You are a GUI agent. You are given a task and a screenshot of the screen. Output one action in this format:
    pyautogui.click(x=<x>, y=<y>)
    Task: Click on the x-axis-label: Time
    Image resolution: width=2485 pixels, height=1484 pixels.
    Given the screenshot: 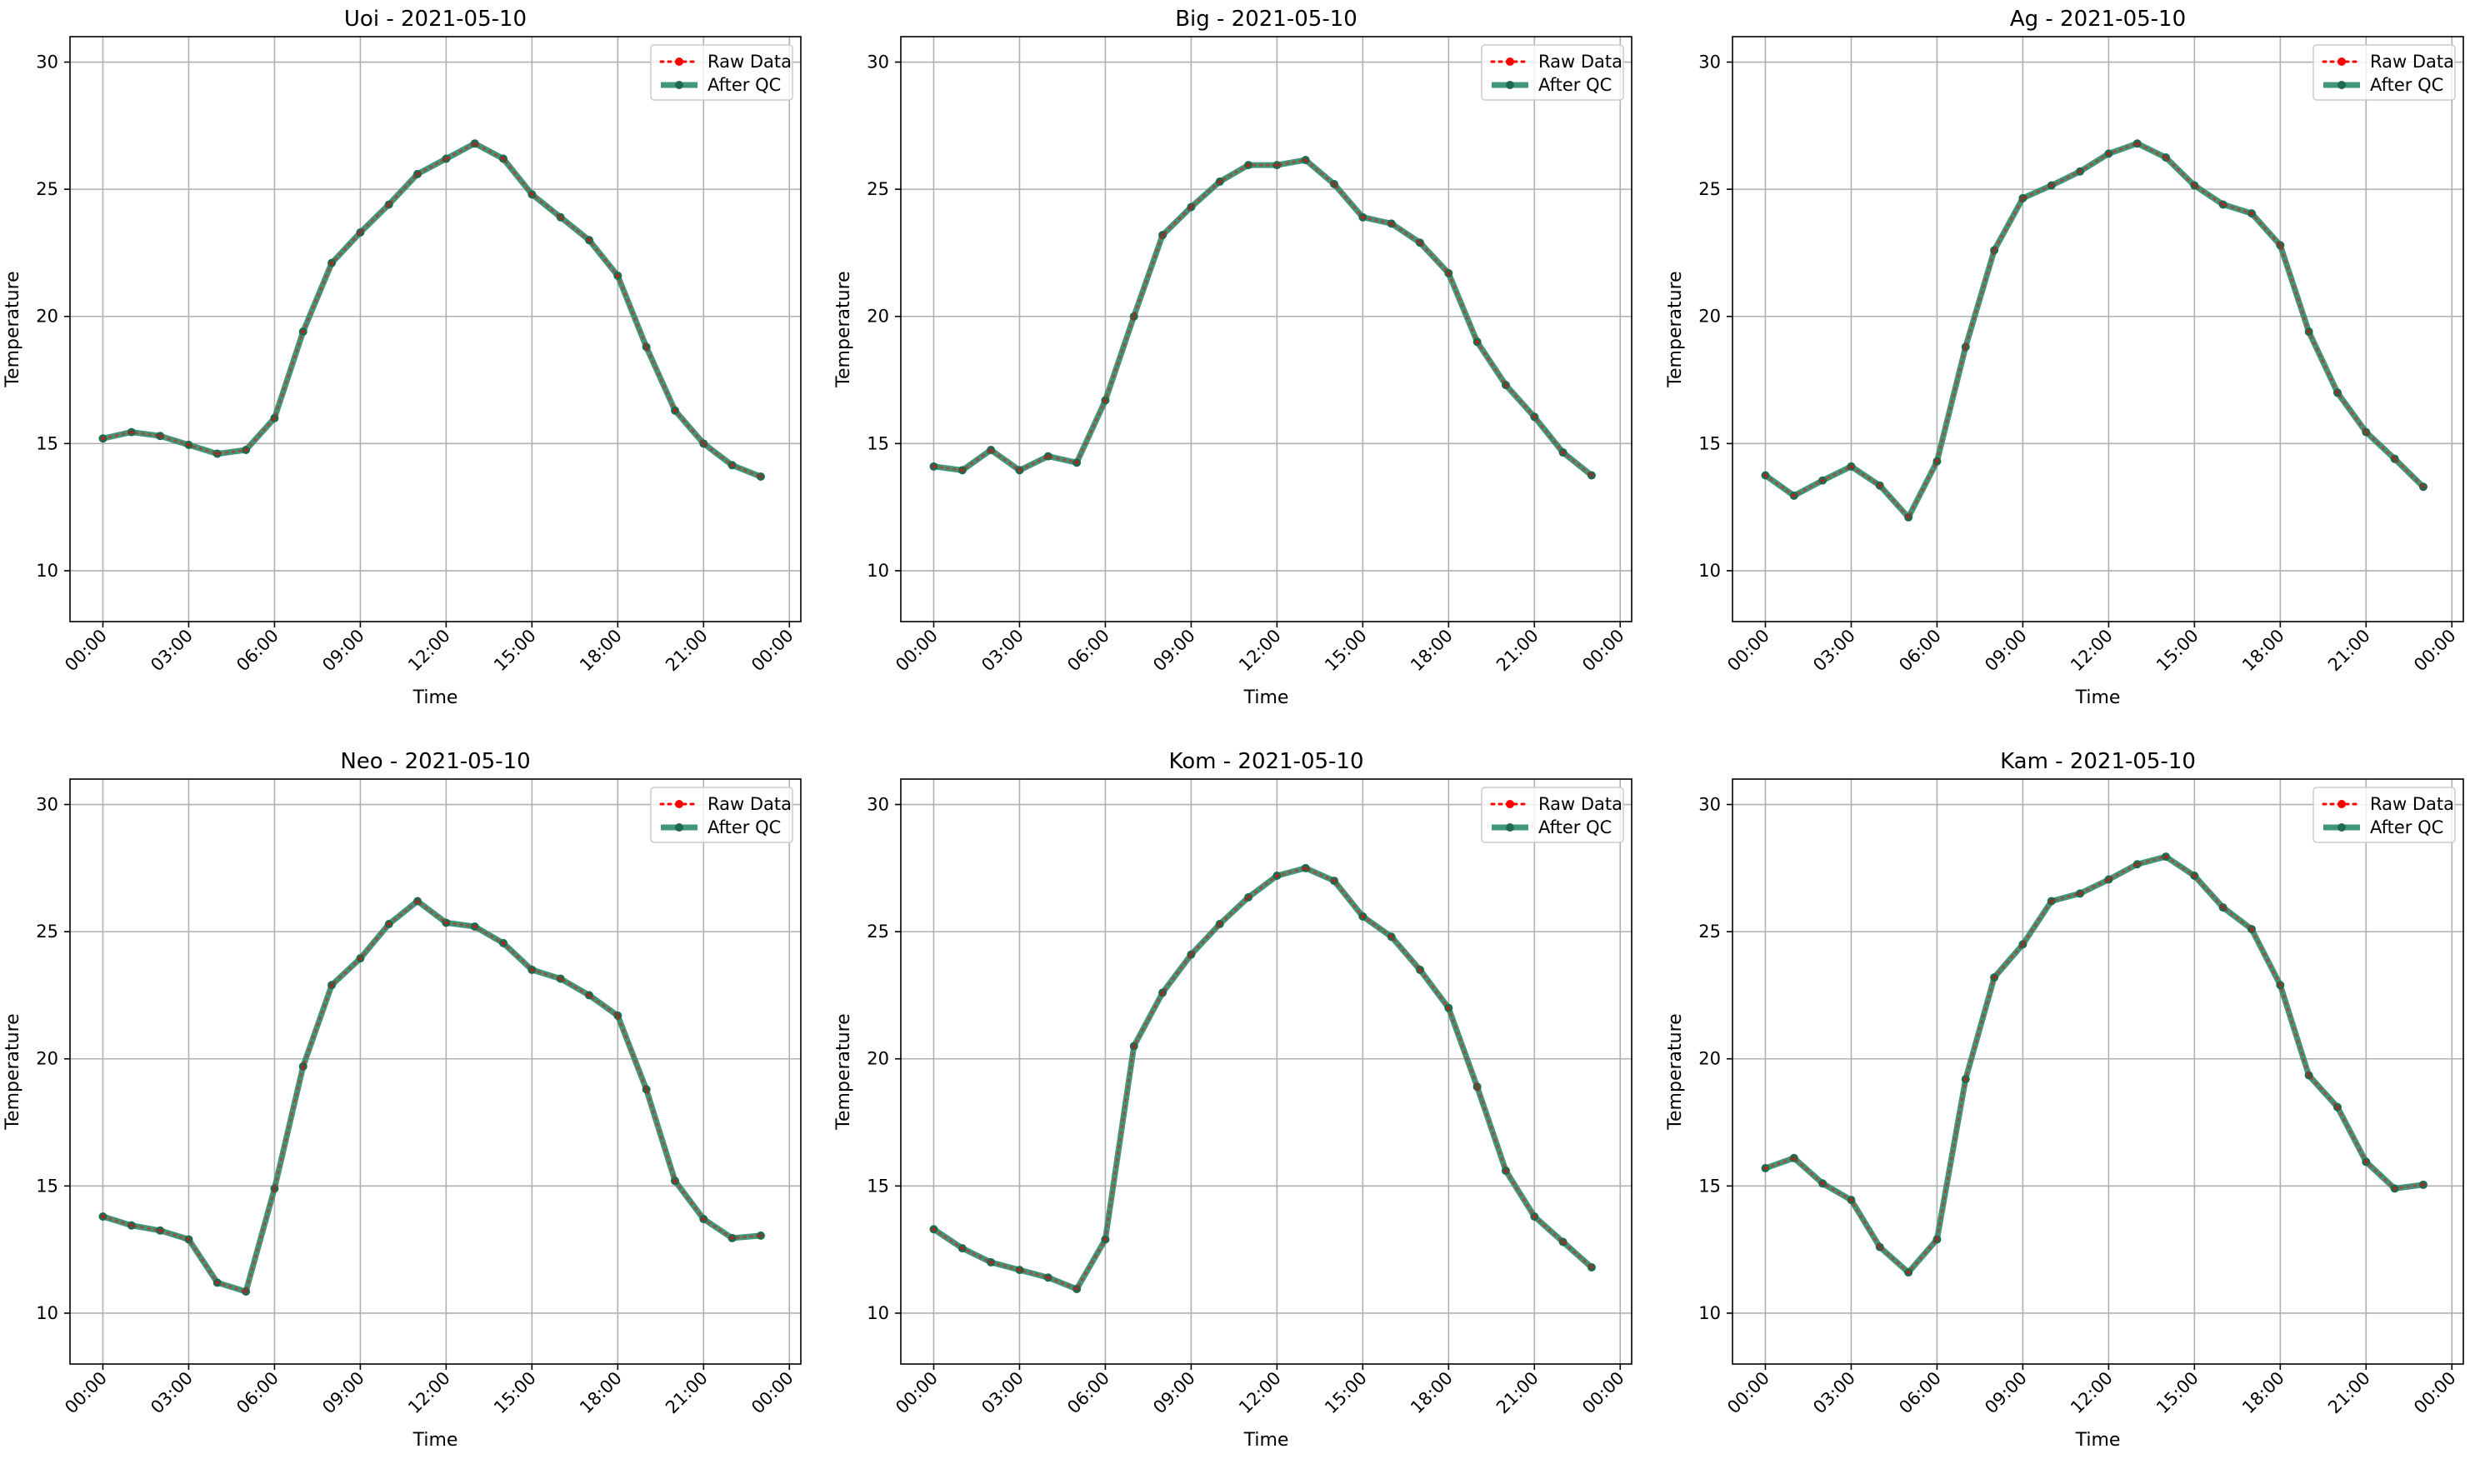 What is the action you would take?
    pyautogui.click(x=435, y=1440)
    